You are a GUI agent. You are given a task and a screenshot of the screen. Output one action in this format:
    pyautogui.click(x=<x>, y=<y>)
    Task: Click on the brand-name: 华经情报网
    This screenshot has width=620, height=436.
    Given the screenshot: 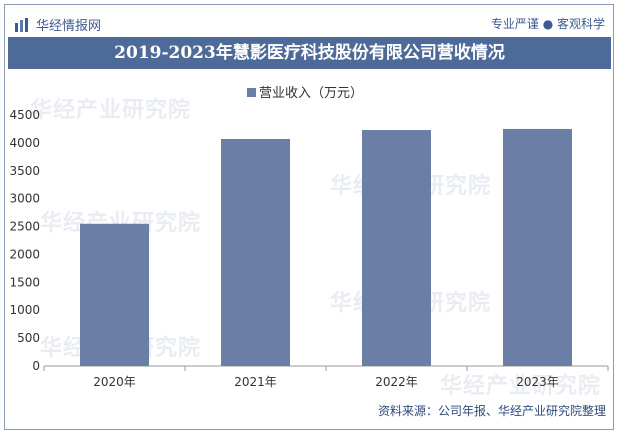 What is the action you would take?
    pyautogui.click(x=69, y=26)
    